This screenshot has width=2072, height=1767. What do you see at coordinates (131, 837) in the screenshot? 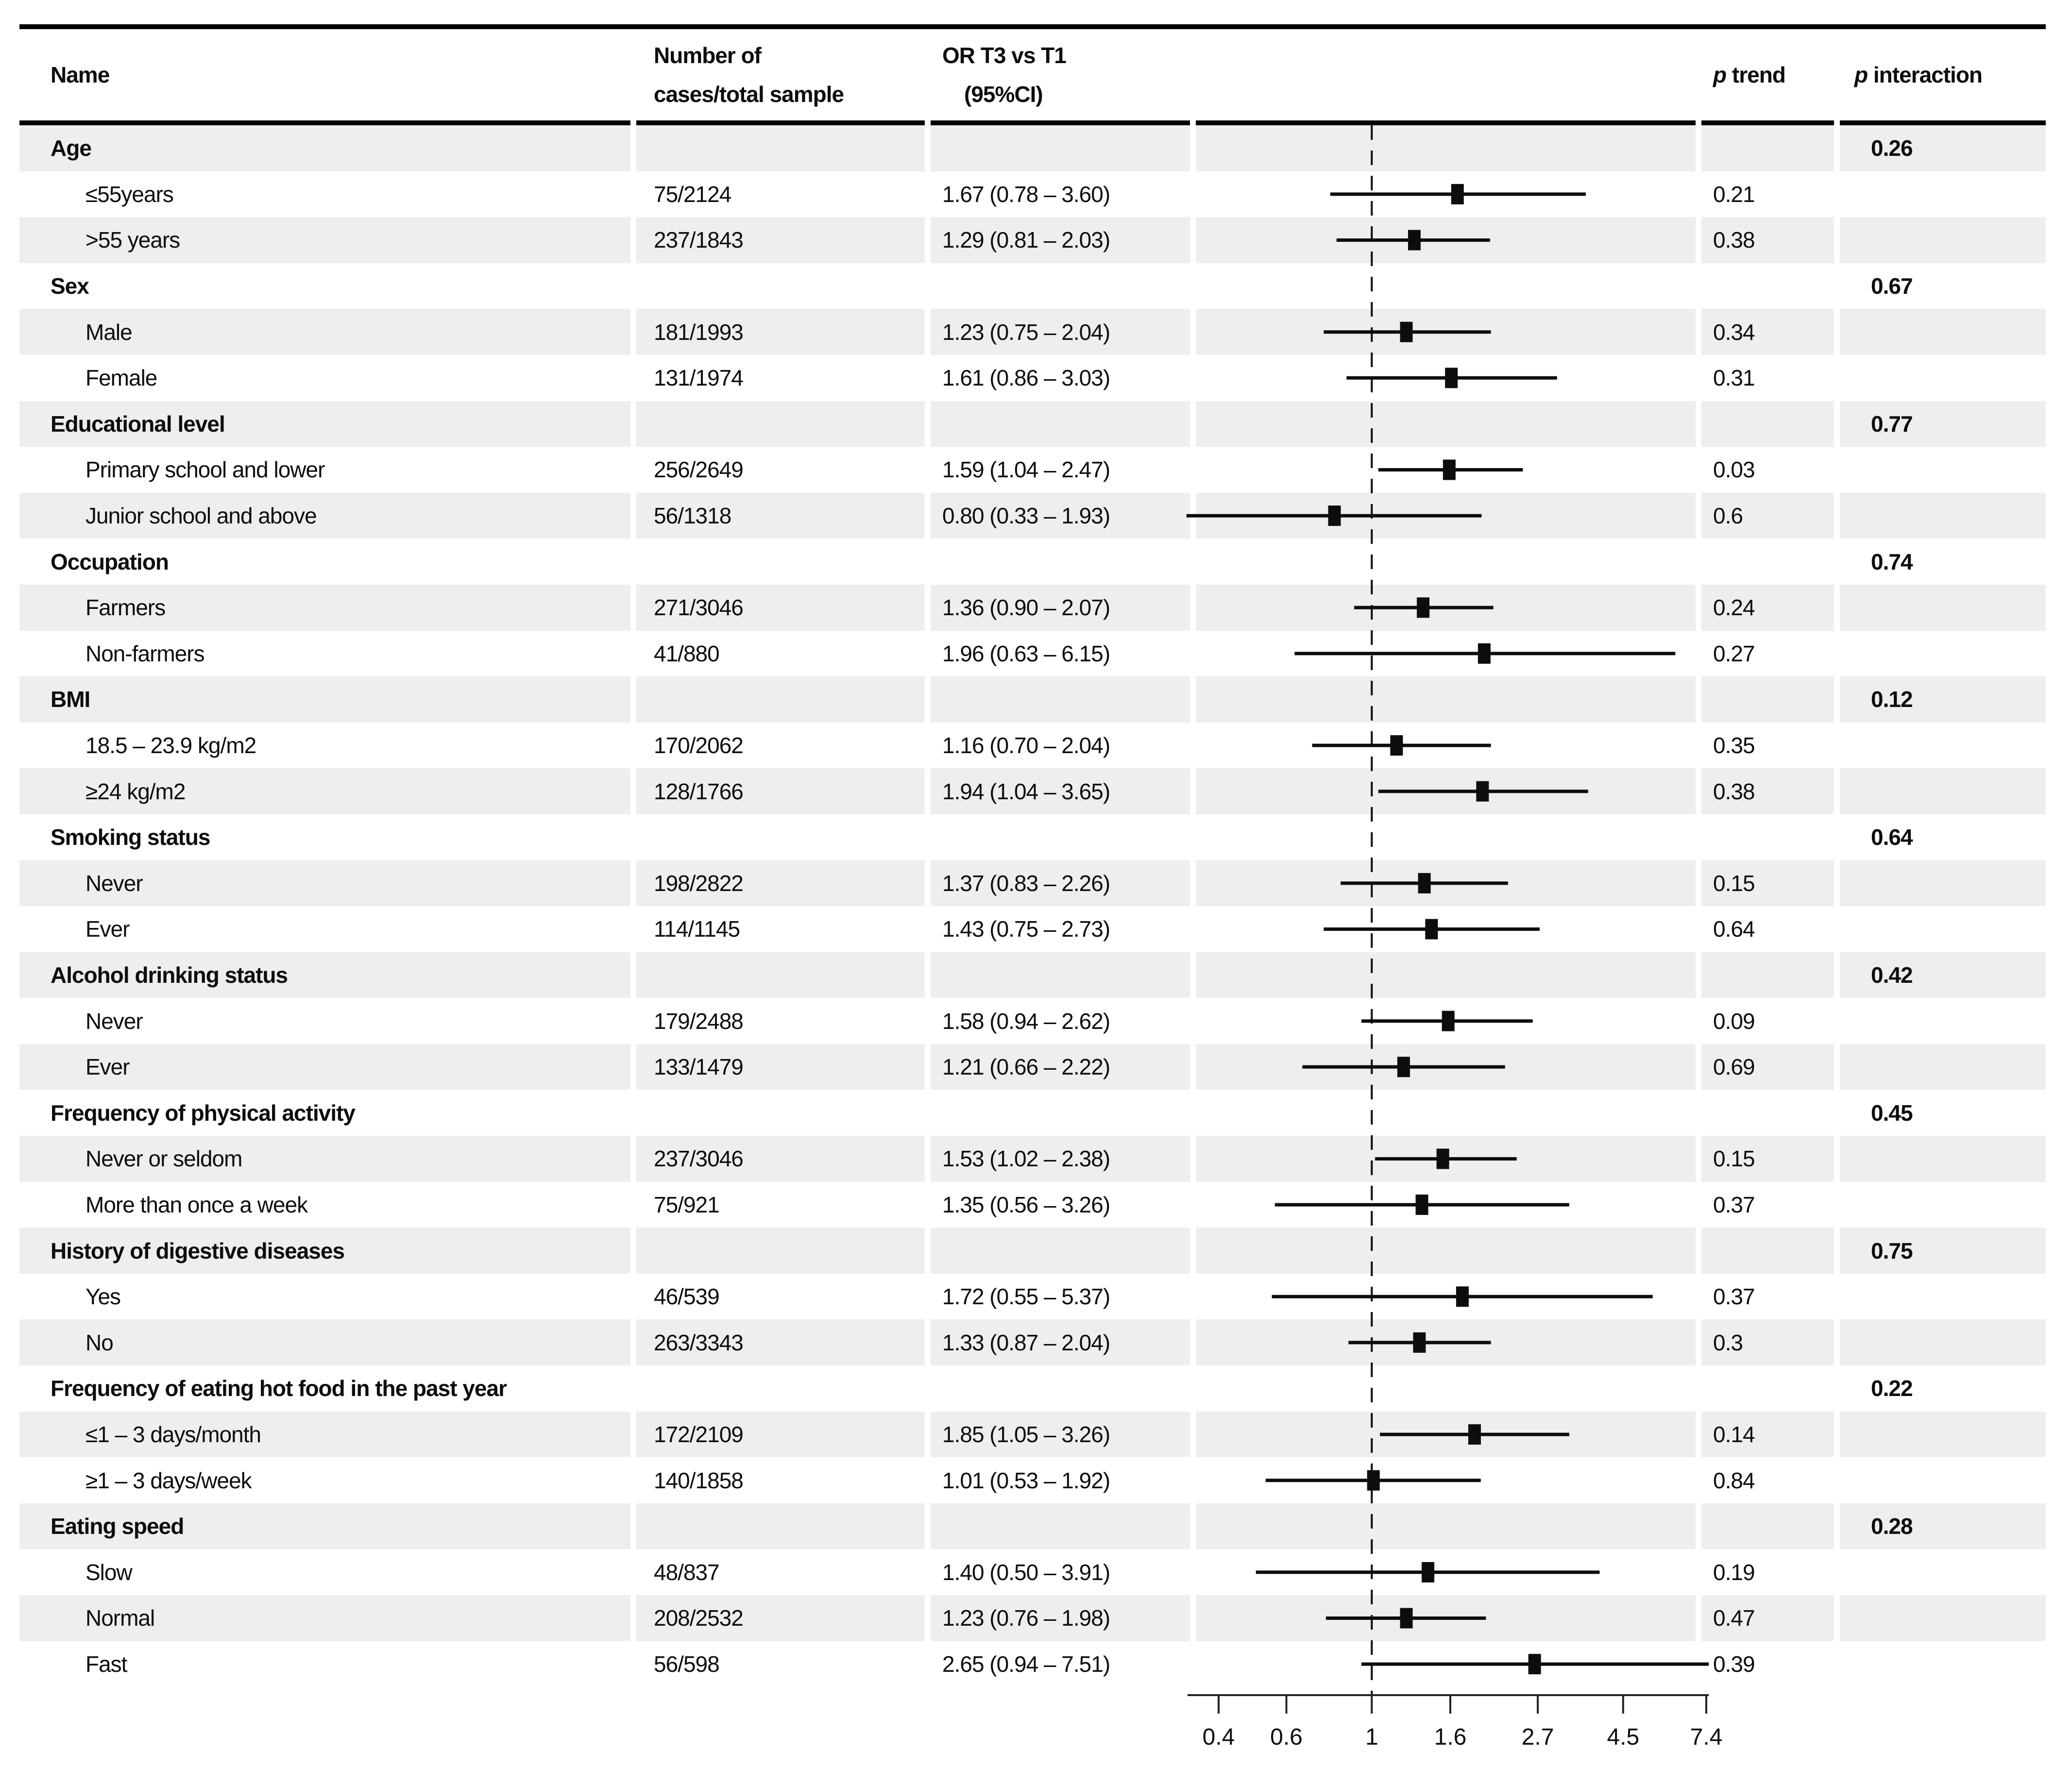
I see `row-label: Smoking status` at bounding box center [131, 837].